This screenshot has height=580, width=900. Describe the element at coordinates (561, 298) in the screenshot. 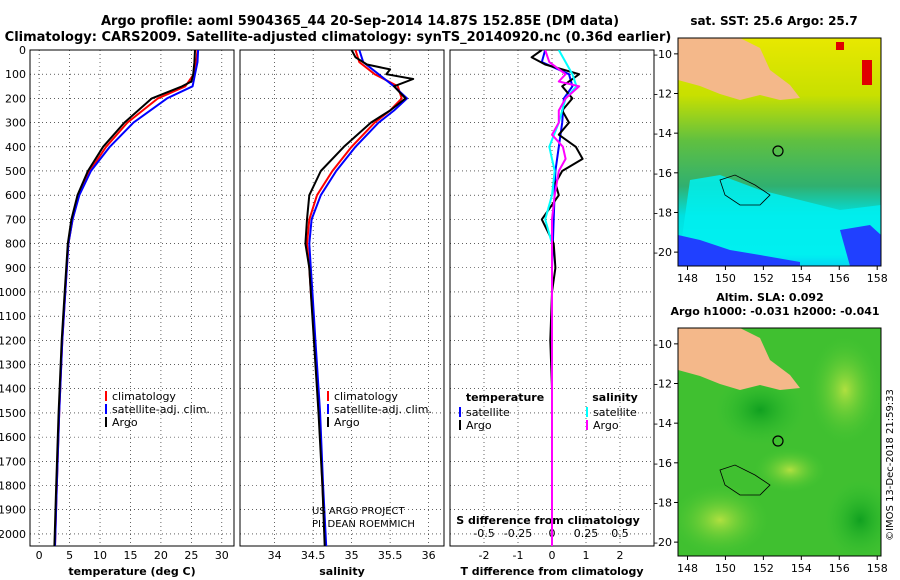

I see `series-salinity-satellite` at that location.